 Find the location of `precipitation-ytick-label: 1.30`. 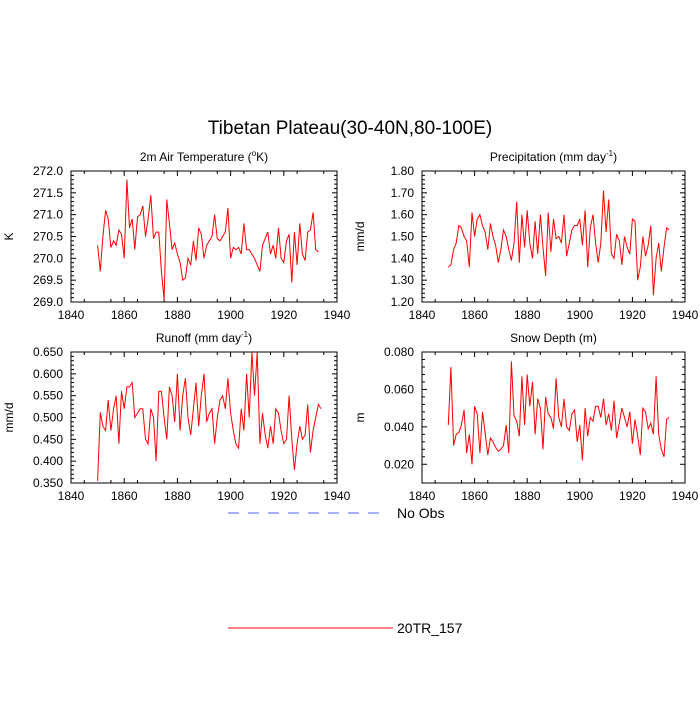

precipitation-ytick-label: 1.30 is located at coordinates (403, 280).